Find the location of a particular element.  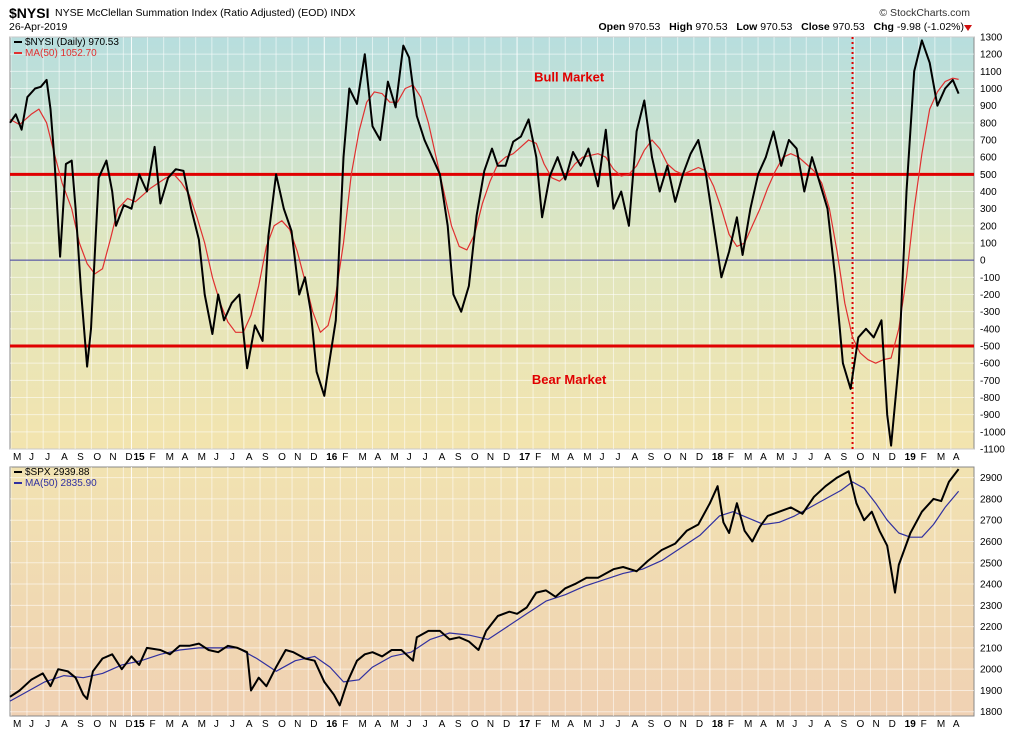

nysi-y-tick-label: 300 is located at coordinates (988, 209).